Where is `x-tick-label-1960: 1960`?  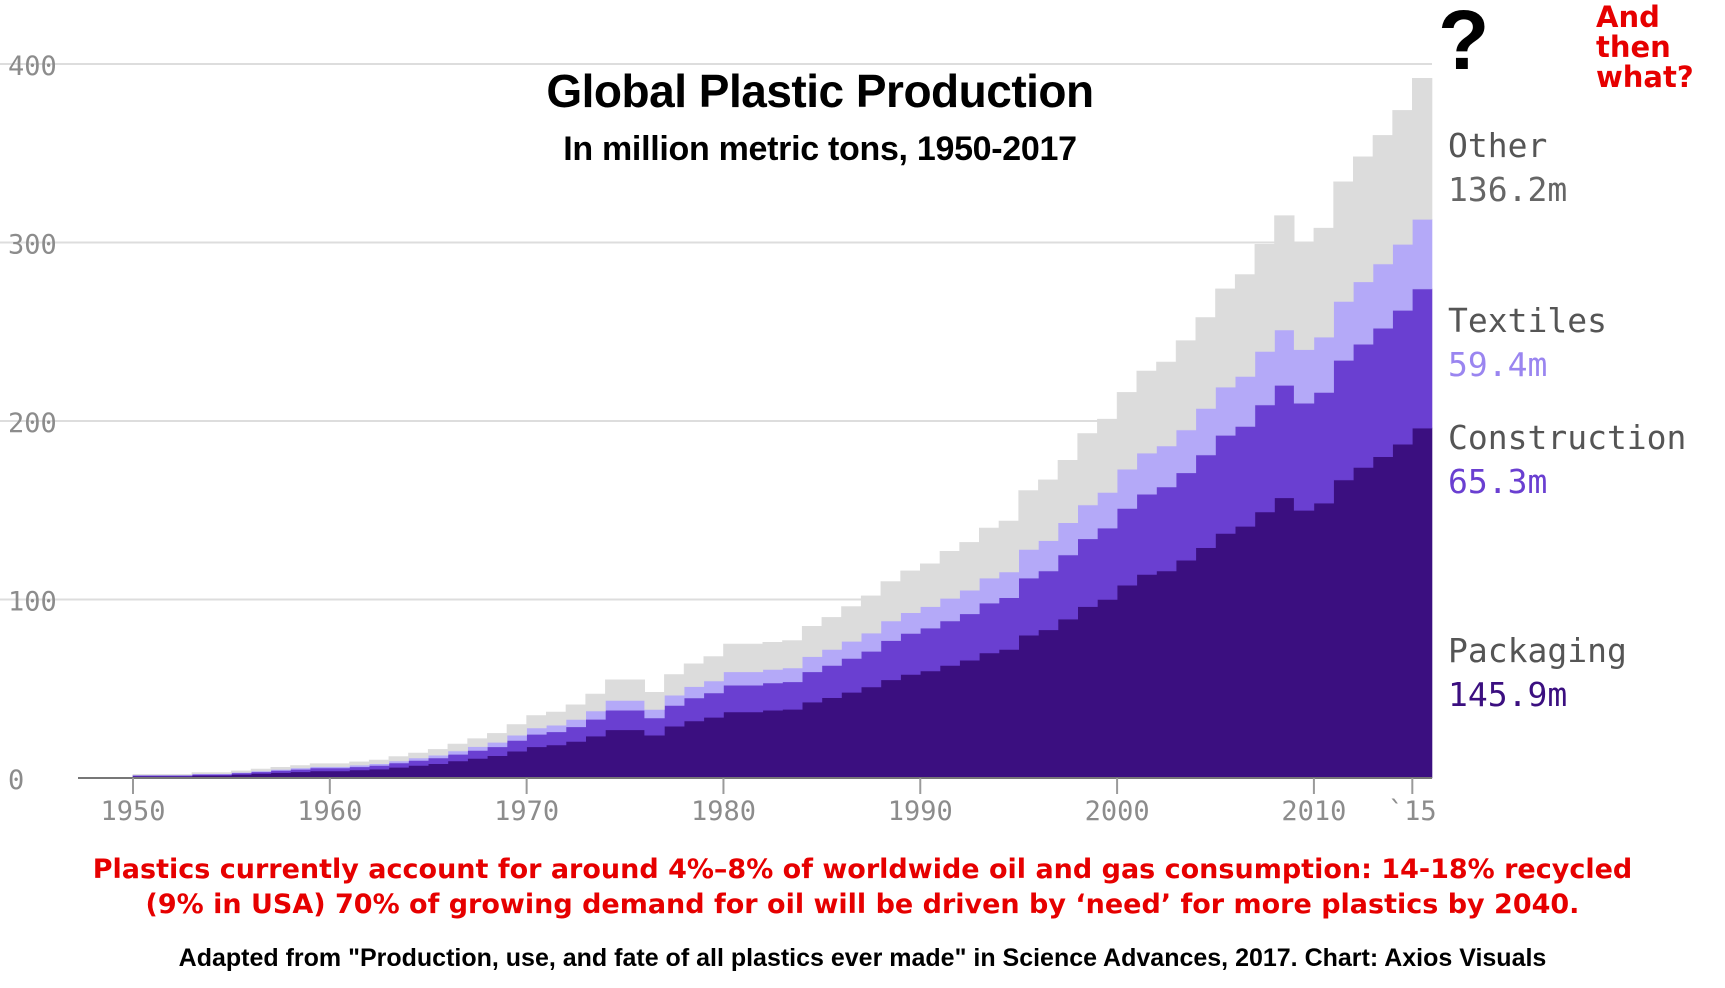
x-tick-label-1960: 1960 is located at coordinates (329, 811).